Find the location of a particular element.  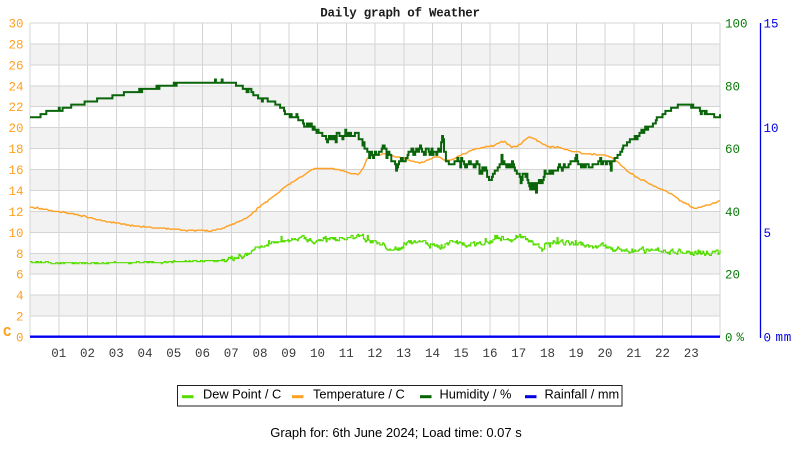

svg-text: 05 is located at coordinates (173, 354).